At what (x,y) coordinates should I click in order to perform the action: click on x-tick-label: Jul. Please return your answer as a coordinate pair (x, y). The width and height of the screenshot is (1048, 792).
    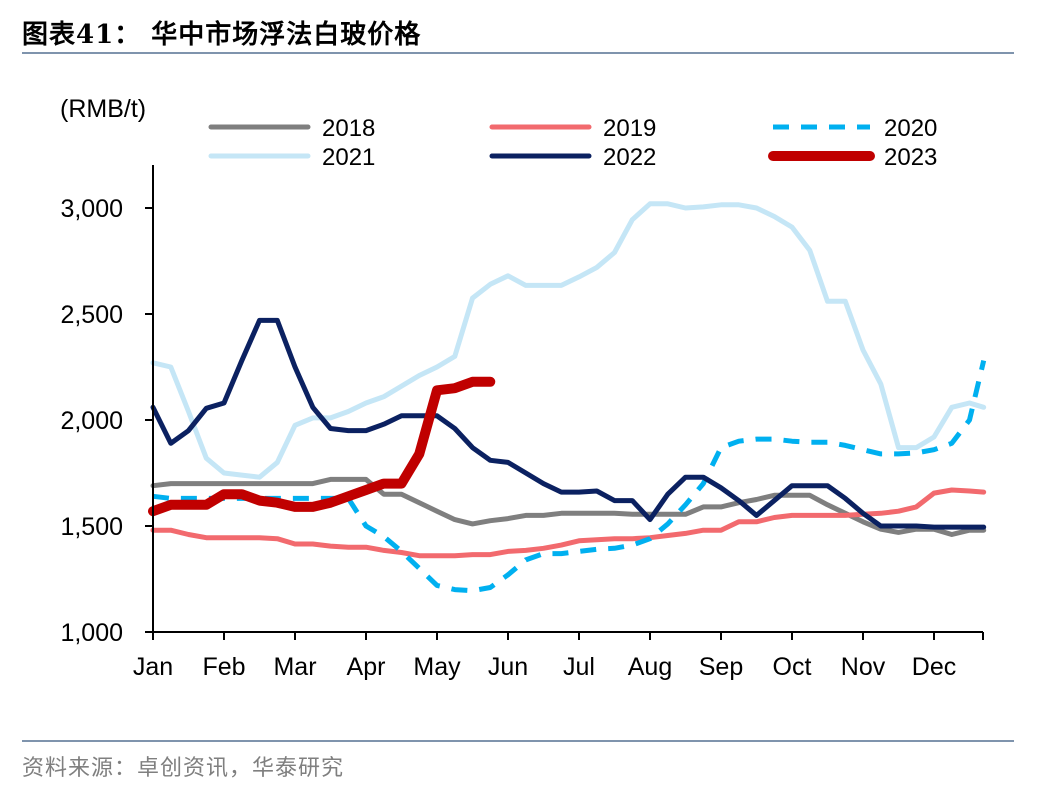
    Looking at the image, I should click on (579, 667).